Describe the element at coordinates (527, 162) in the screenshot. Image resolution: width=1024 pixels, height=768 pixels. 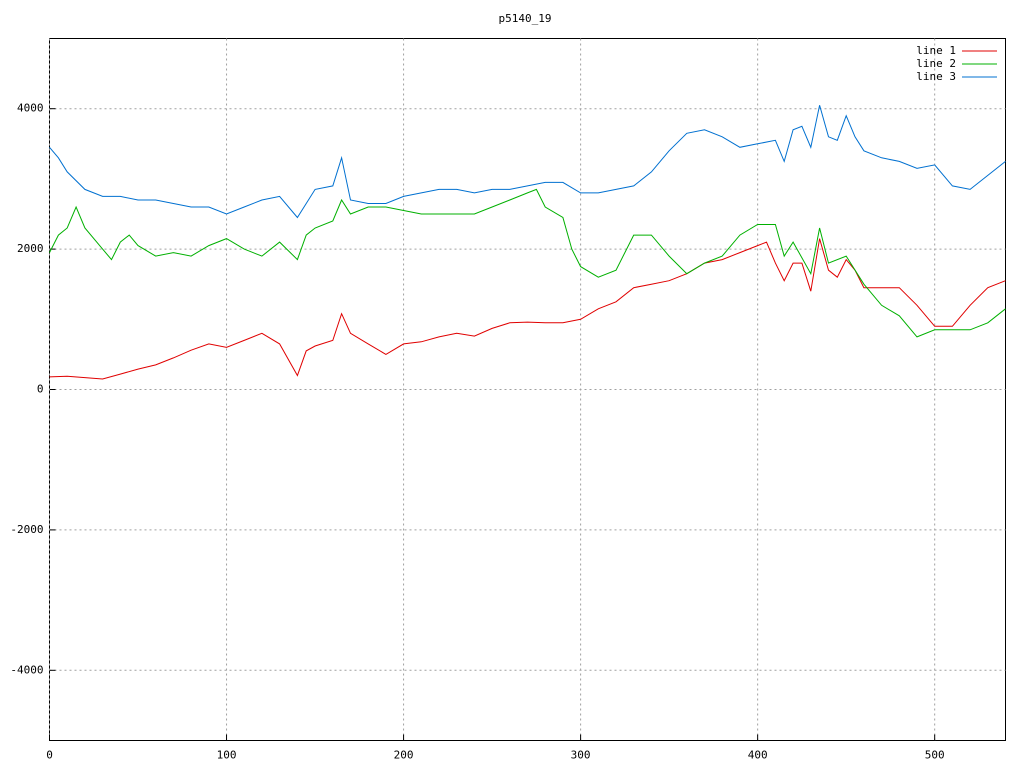
I see `data-line` at that location.